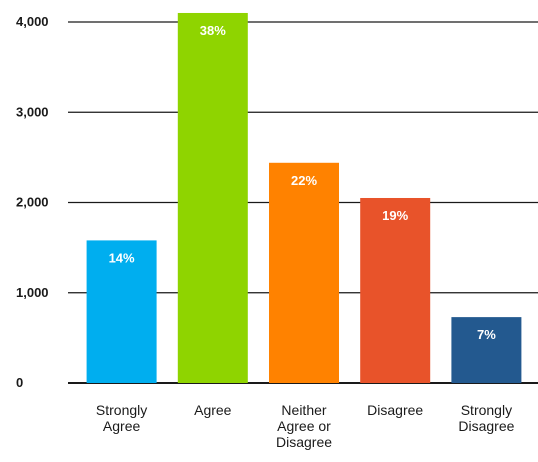 The width and height of the screenshot is (538, 462). Describe the element at coordinates (32, 292) in the screenshot. I see `y-tick-label: 1,000` at that location.